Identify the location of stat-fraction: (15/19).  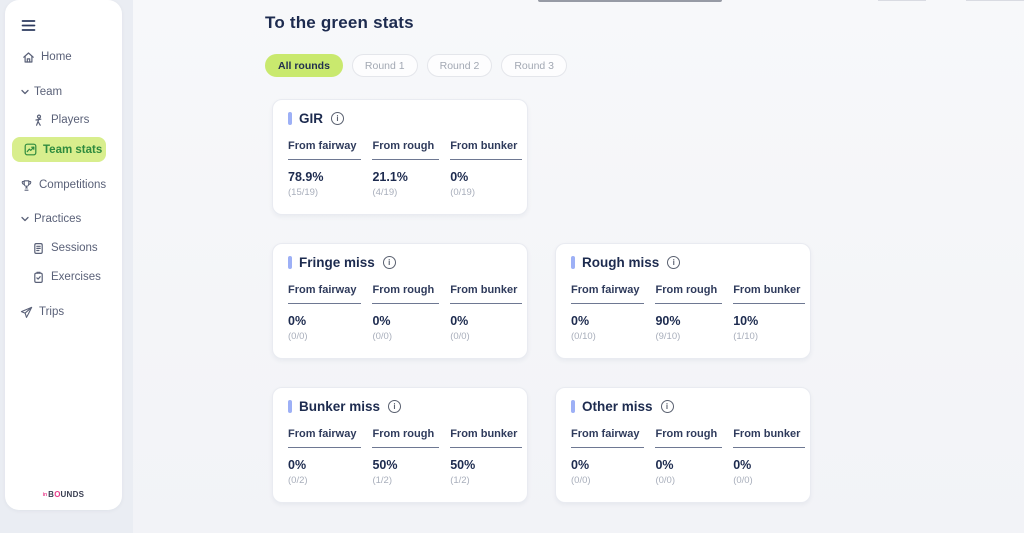
(303, 192).